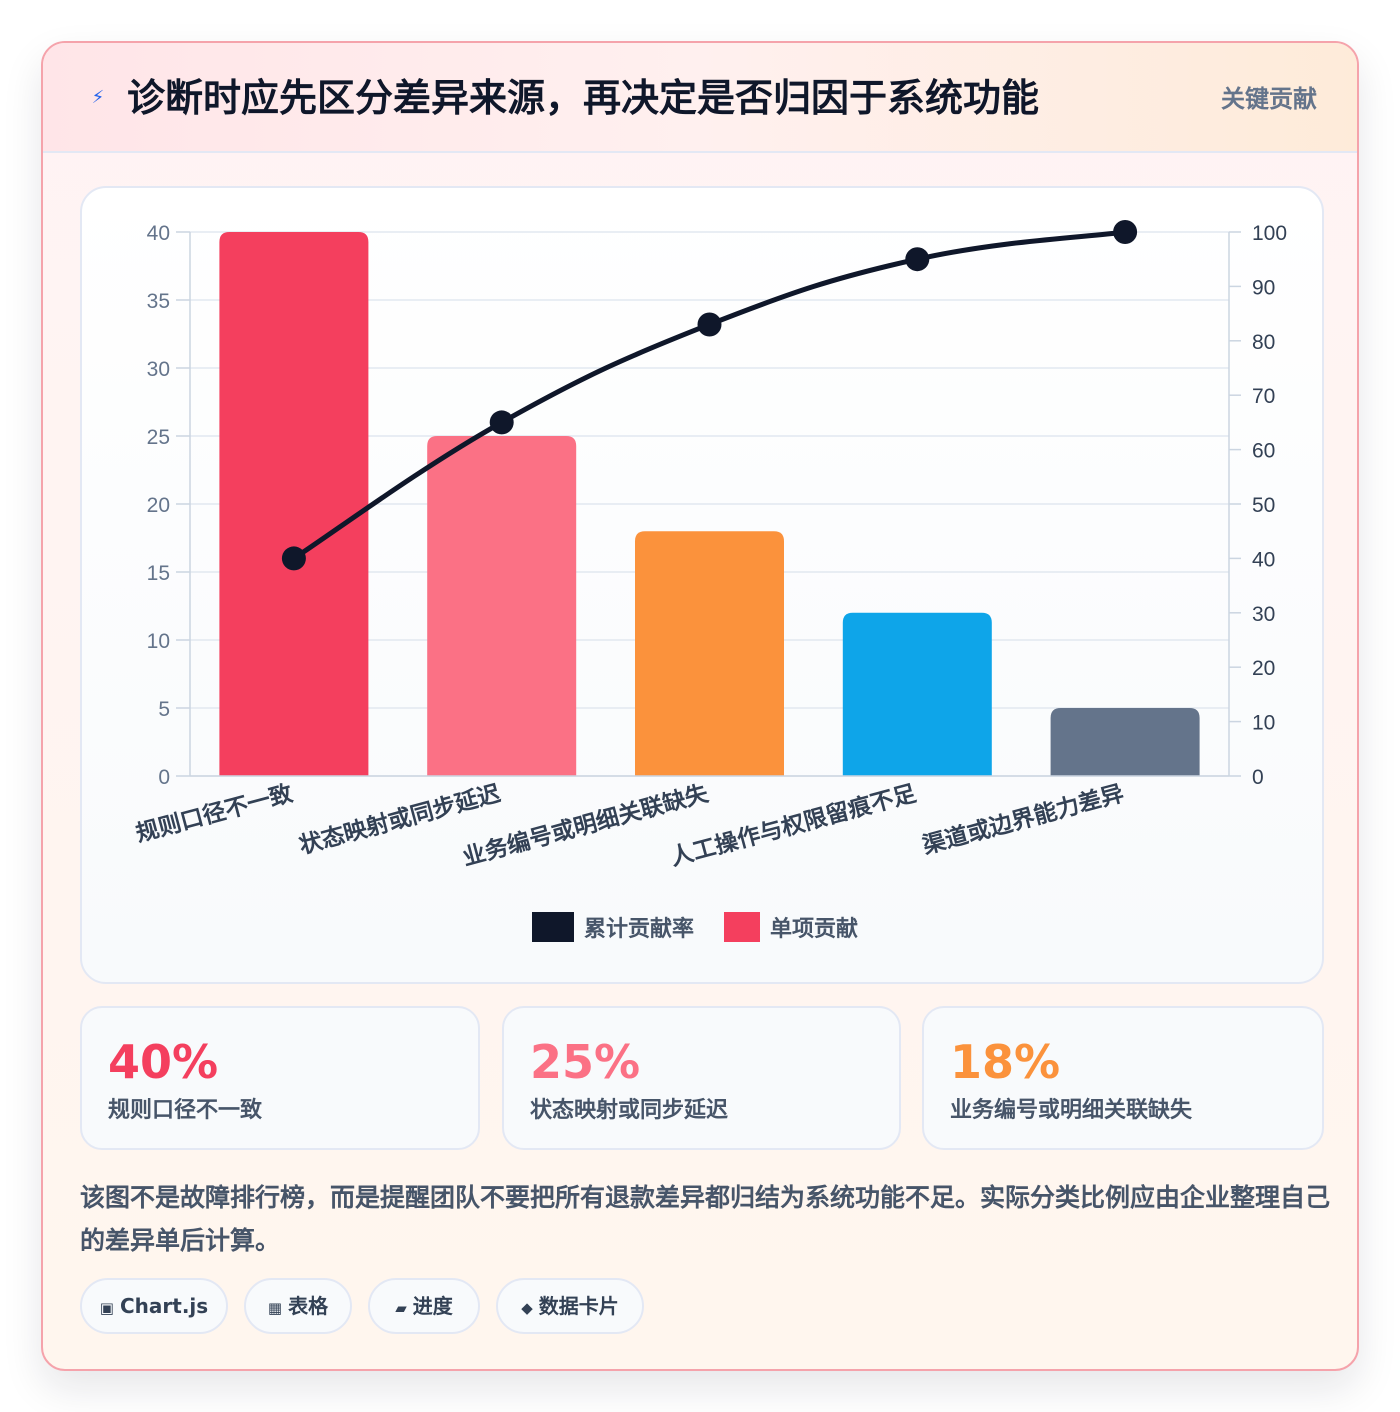 The image size is (1400, 1412). Describe the element at coordinates (308, 1306) in the screenshot. I see `chip-label: 表格` at that location.